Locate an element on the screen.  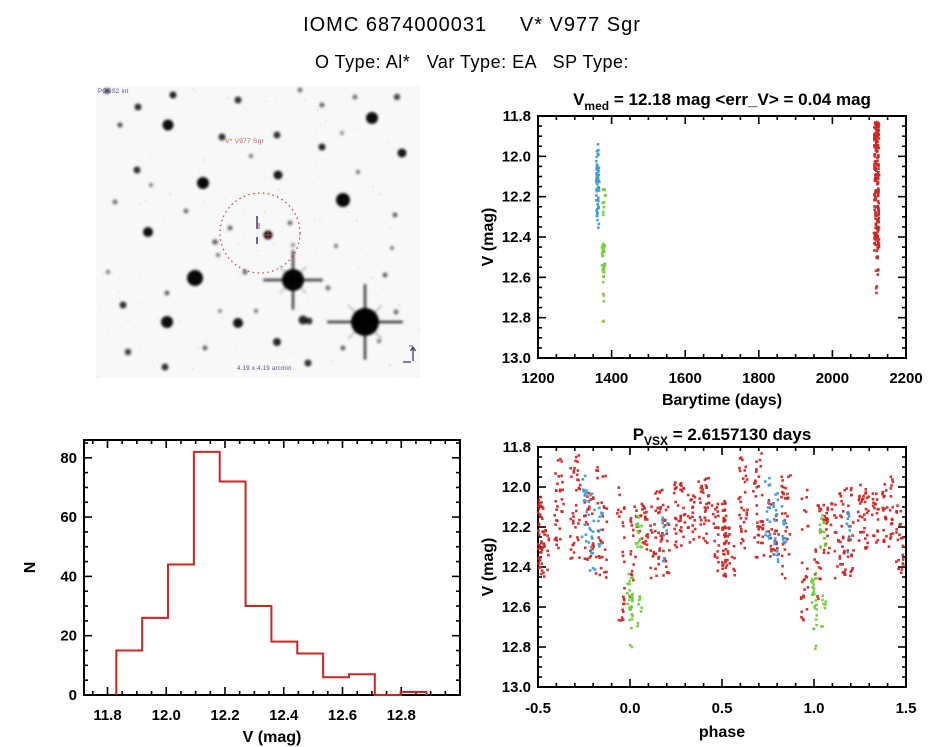
y-tick-label: 13.0 is located at coordinates (516, 687).